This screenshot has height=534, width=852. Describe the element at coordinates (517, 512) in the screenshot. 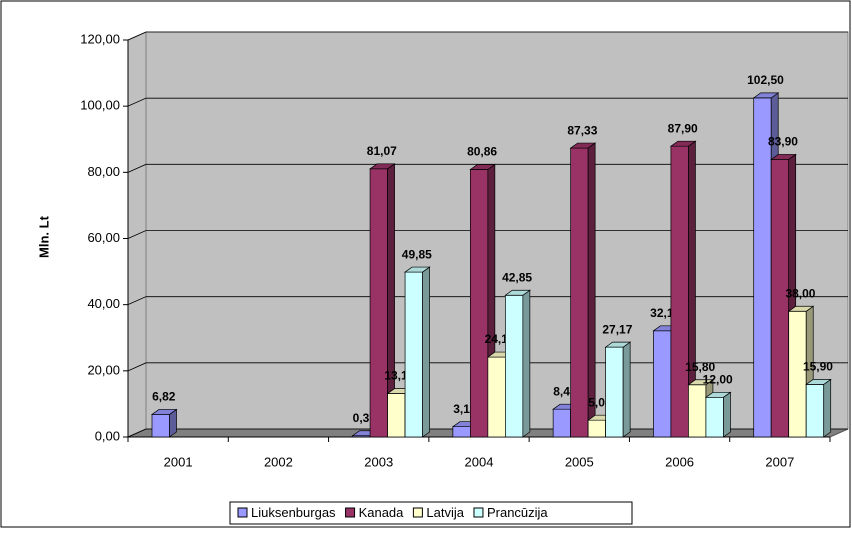

I see `legend-label: Prancūzija` at that location.